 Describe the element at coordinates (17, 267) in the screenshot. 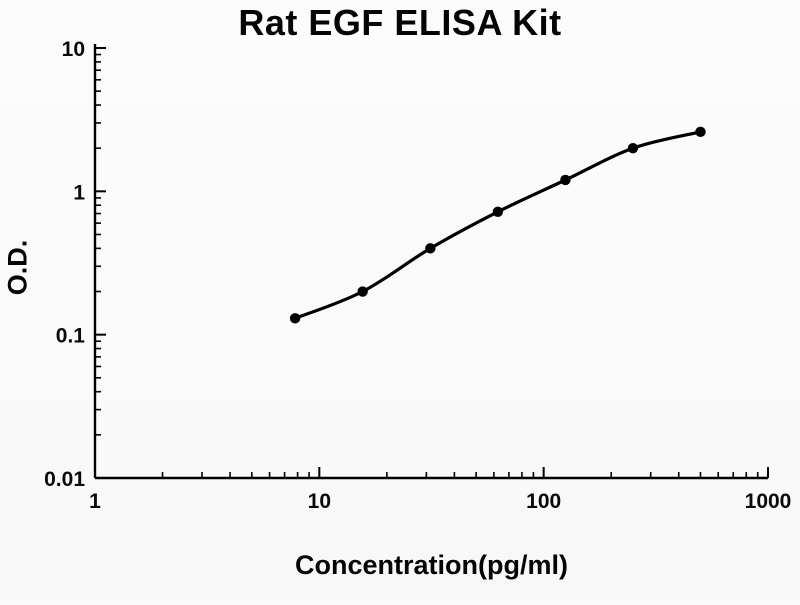

I see `y-axis-label: O.D.` at that location.